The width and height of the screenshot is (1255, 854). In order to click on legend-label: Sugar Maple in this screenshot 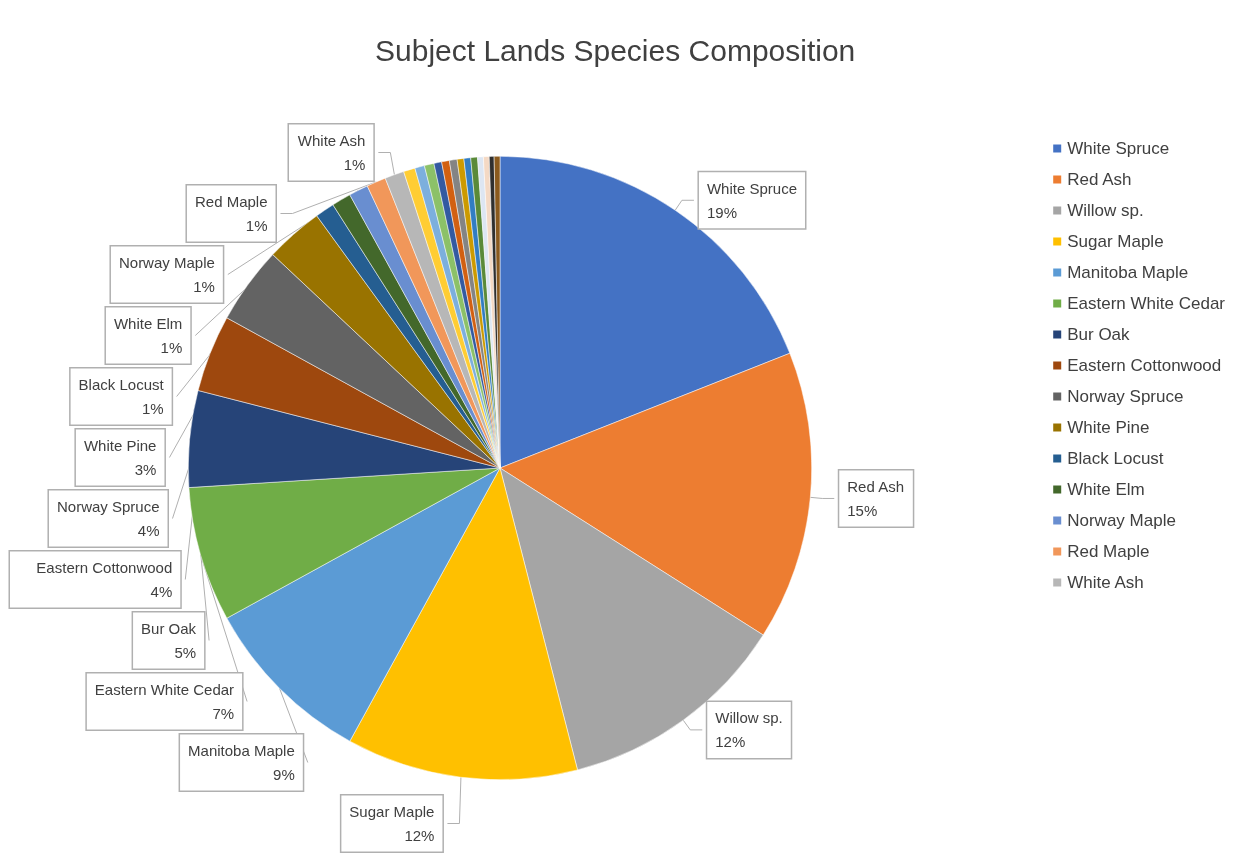, I will do `click(1115, 241)`.